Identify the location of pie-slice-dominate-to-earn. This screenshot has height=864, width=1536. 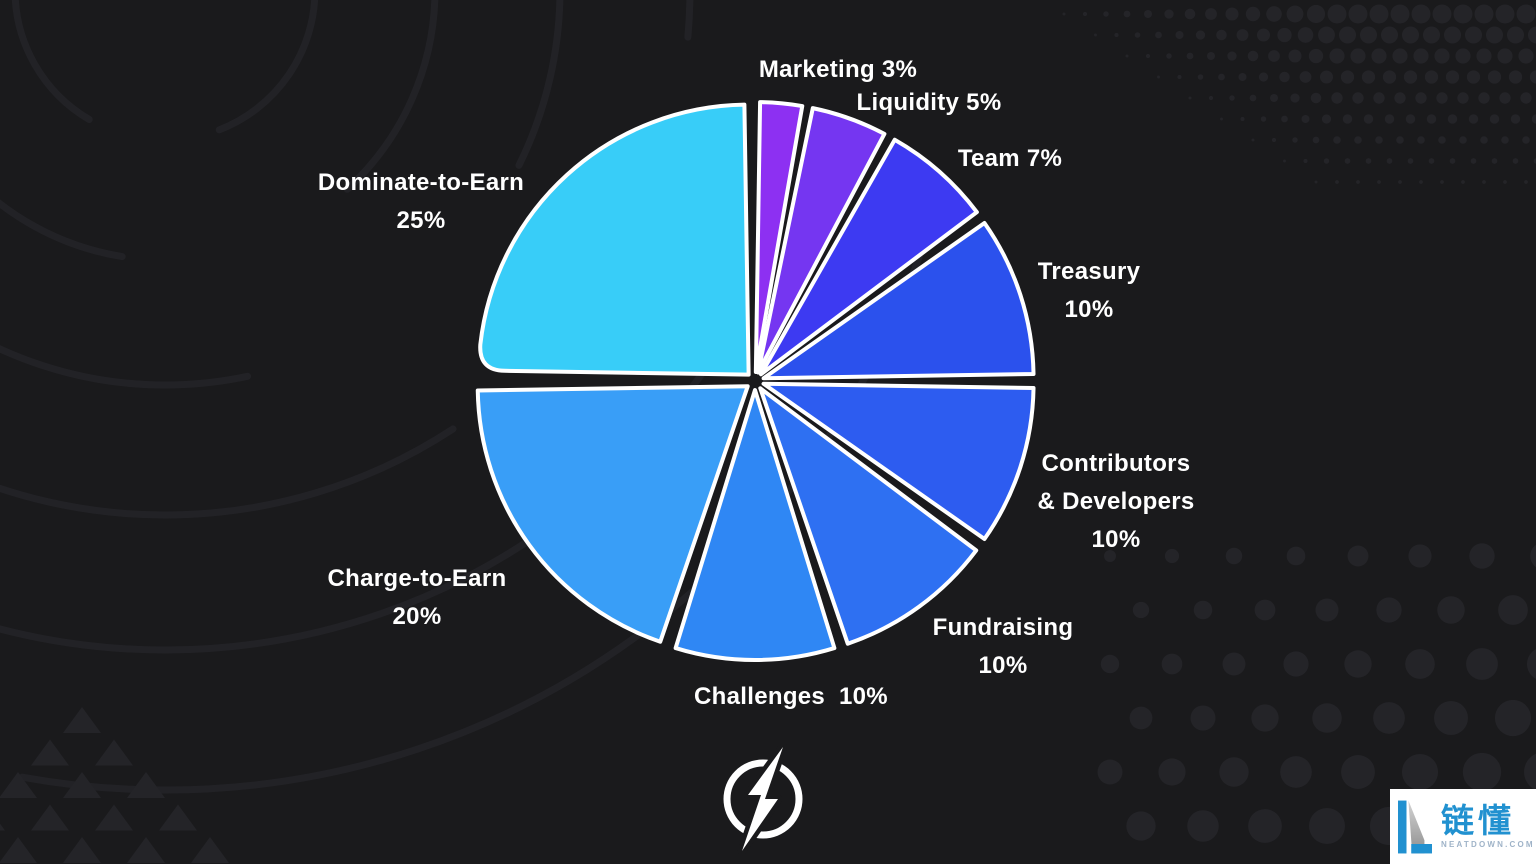
(614, 239).